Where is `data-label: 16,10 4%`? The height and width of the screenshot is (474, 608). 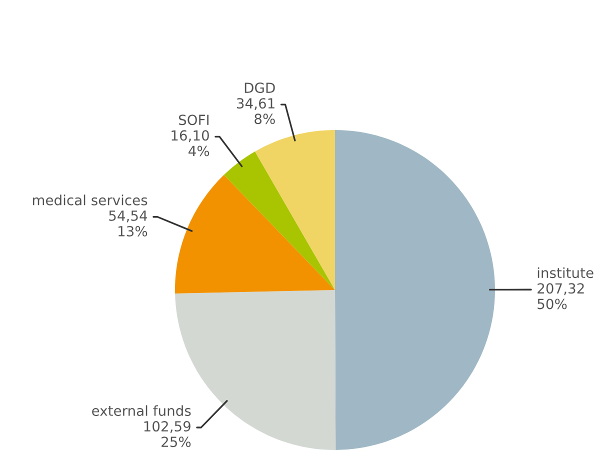
data-label: 16,10 4% is located at coordinates (191, 143).